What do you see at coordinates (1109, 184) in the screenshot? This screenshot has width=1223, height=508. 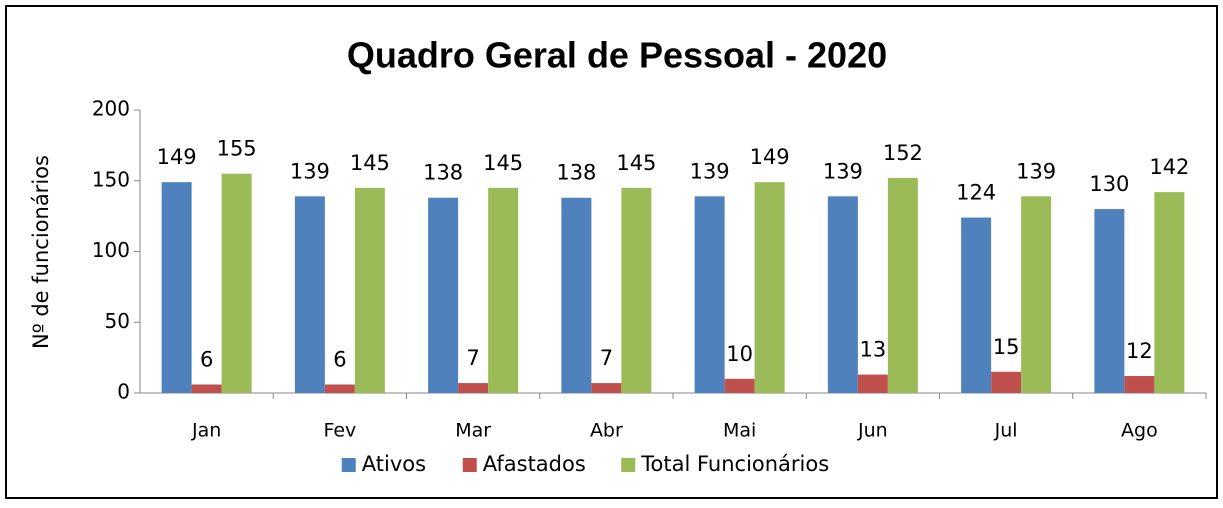 I see `data-label: 130` at bounding box center [1109, 184].